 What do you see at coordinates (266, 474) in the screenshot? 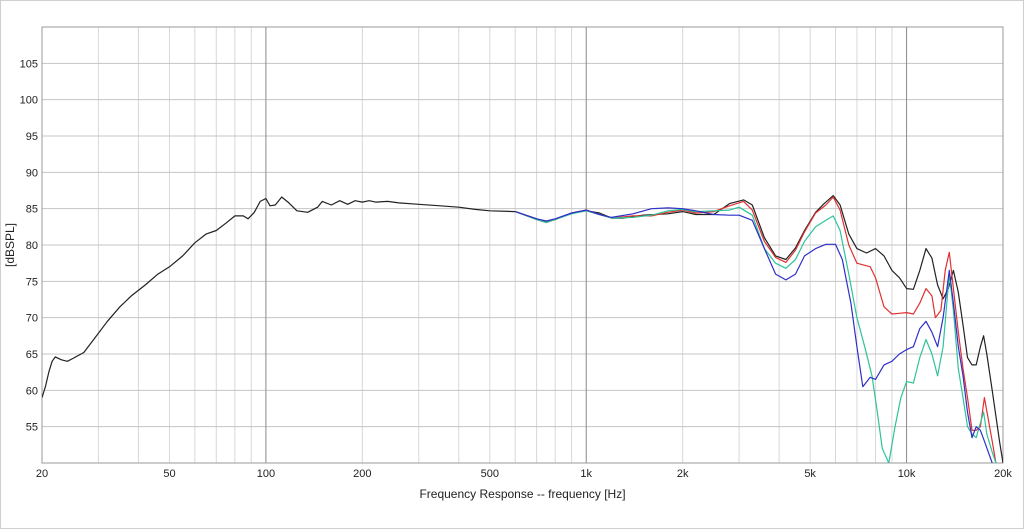
I see `x-tick-label: 100` at bounding box center [266, 474].